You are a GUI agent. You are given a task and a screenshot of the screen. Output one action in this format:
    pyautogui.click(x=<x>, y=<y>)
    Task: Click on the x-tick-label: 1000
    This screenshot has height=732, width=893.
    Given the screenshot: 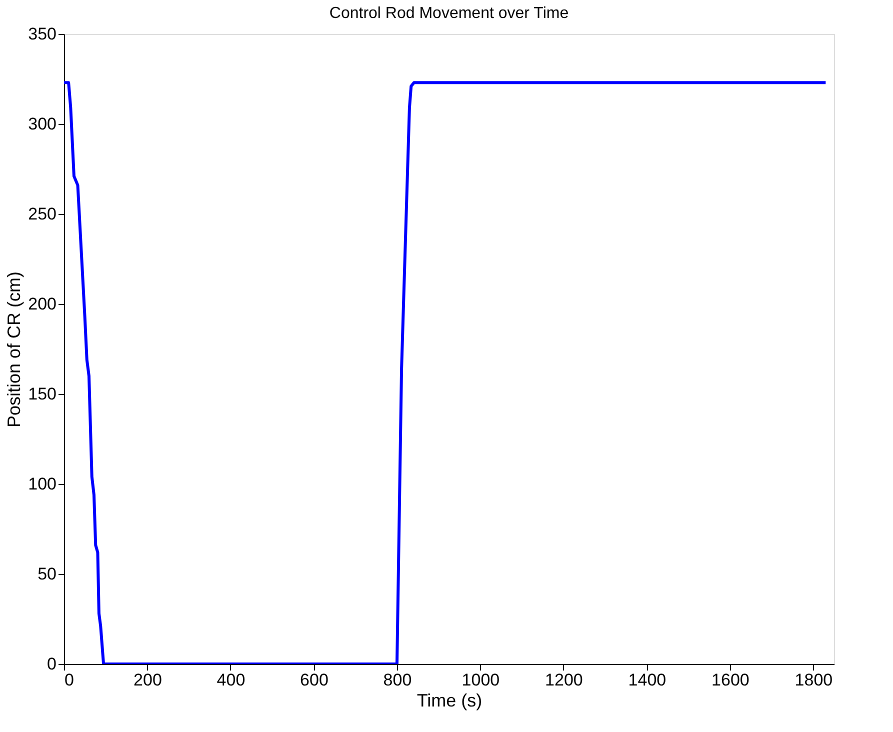 What is the action you would take?
    pyautogui.click(x=481, y=680)
    